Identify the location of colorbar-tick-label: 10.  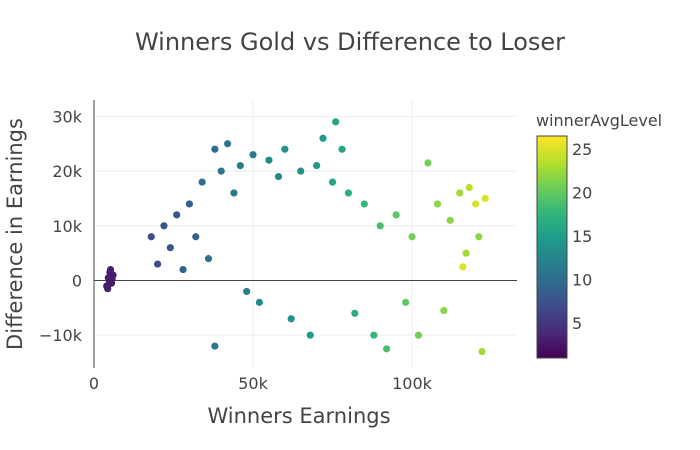
(582, 280).